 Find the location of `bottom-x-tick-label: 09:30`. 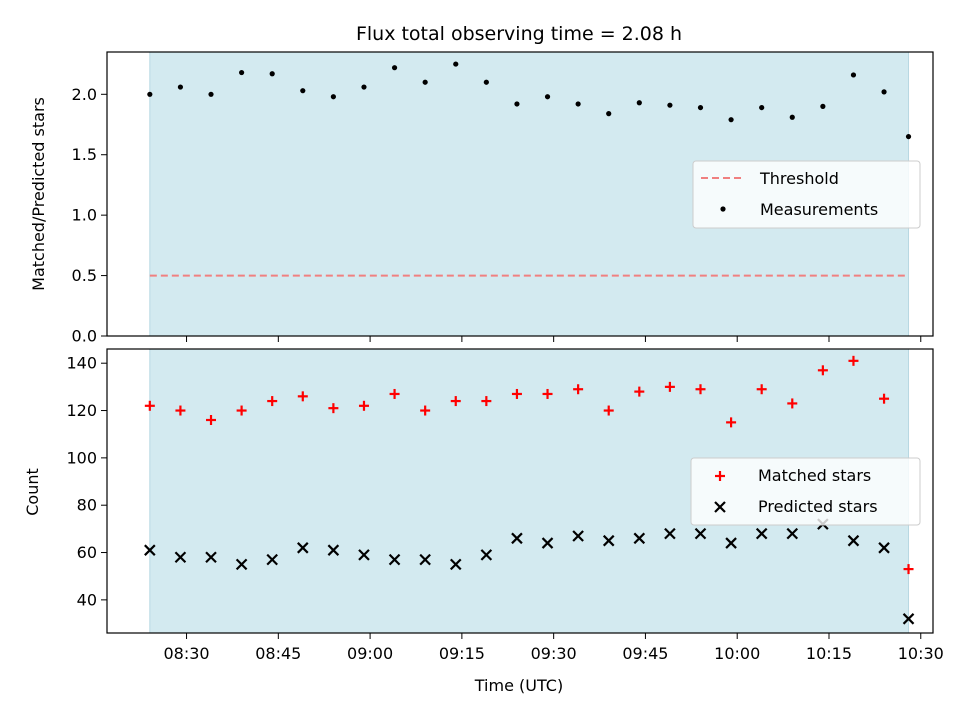

bottom-x-tick-label: 09:30 is located at coordinates (554, 653).